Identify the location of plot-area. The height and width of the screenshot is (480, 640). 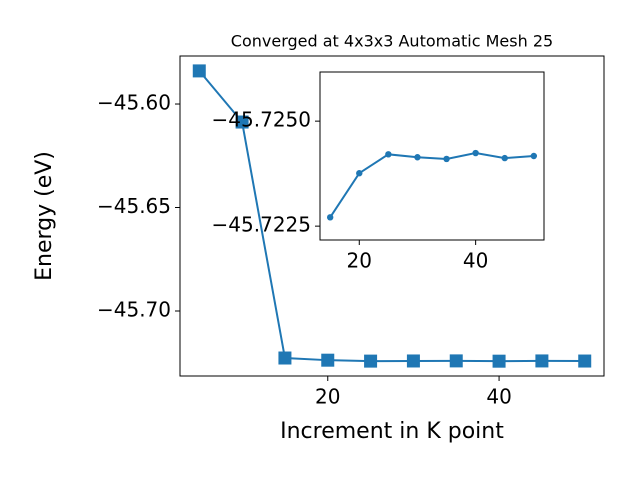
(432, 156).